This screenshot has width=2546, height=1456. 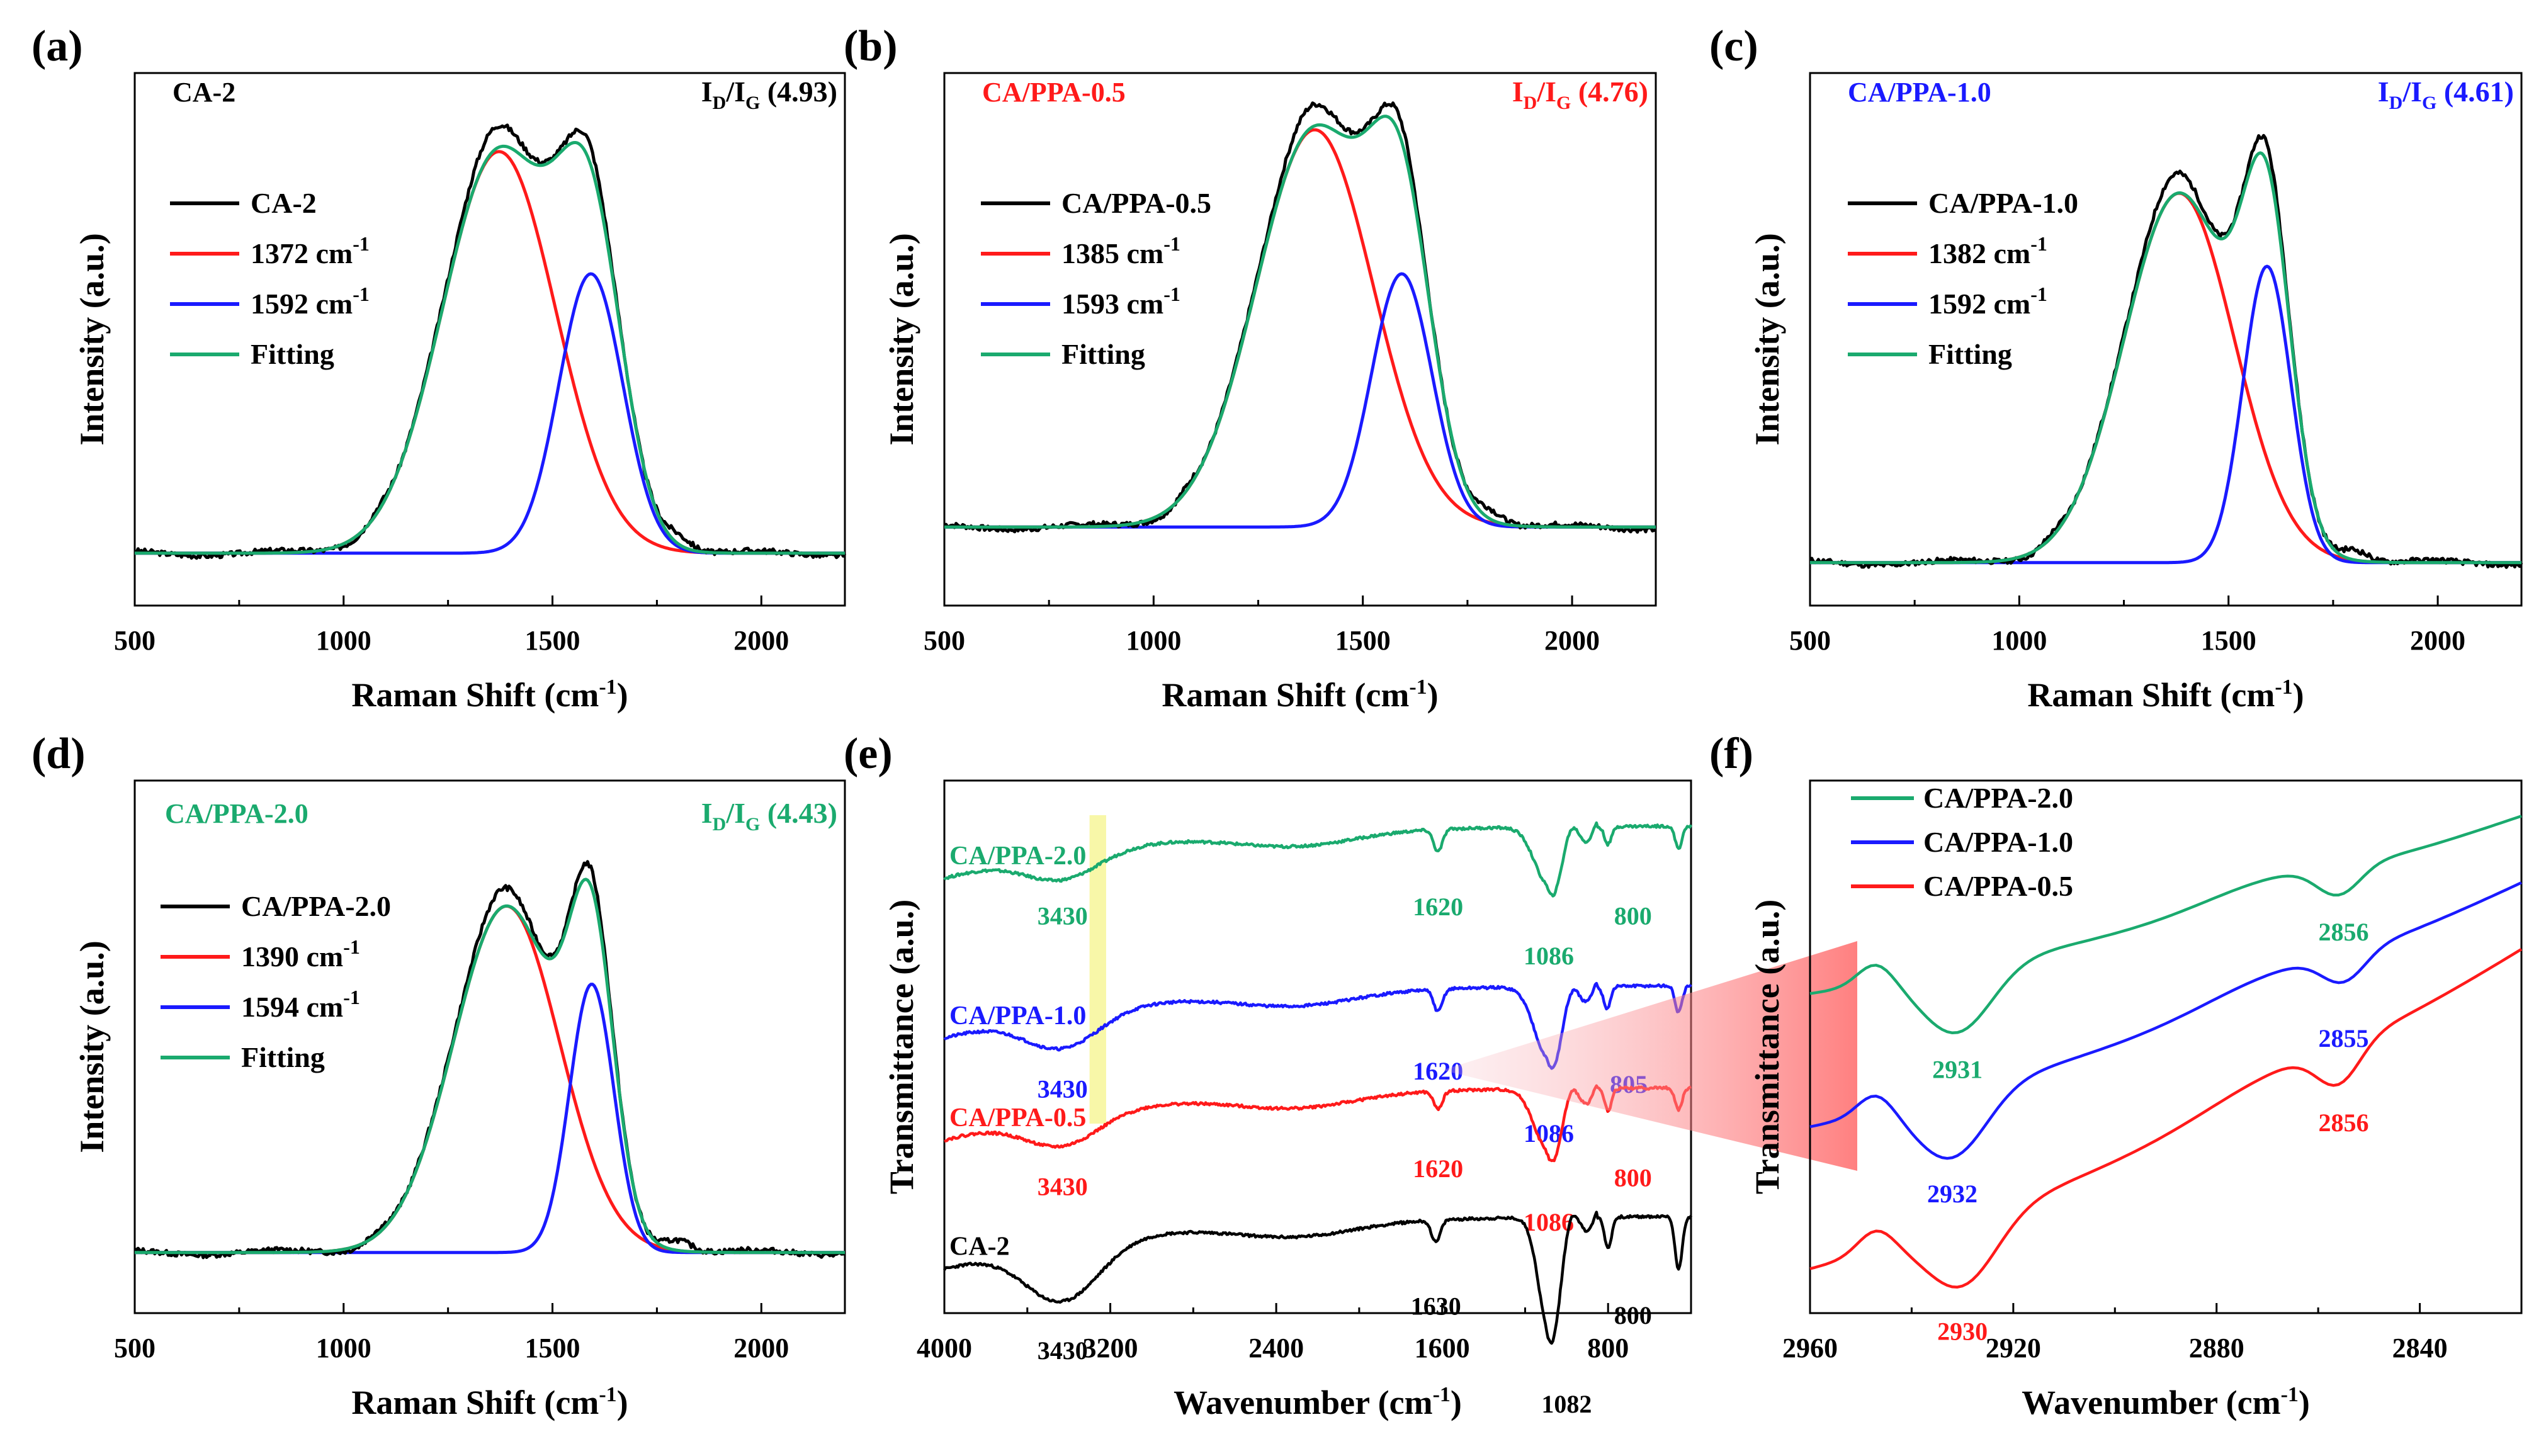 What do you see at coordinates (901, 1047) in the screenshot?
I see `y-axis-label: Transmittance (a.u.)` at bounding box center [901, 1047].